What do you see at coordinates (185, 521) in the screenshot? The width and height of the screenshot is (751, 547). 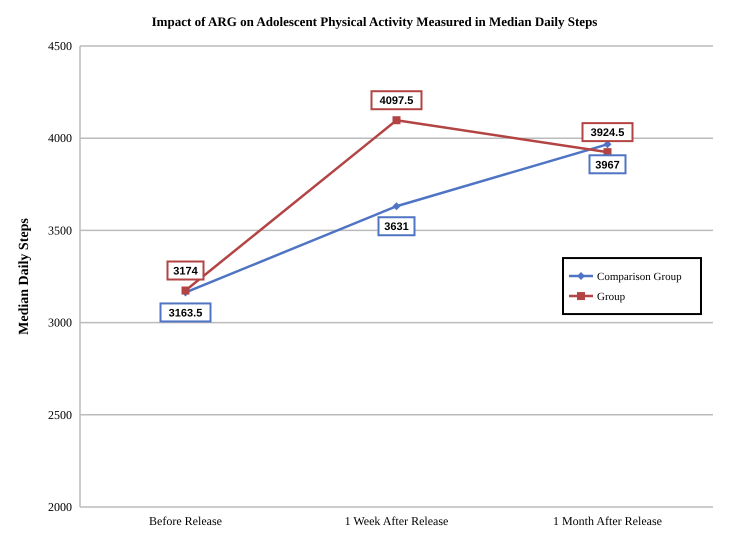 I see `x-tick-label: Before Release` at bounding box center [185, 521].